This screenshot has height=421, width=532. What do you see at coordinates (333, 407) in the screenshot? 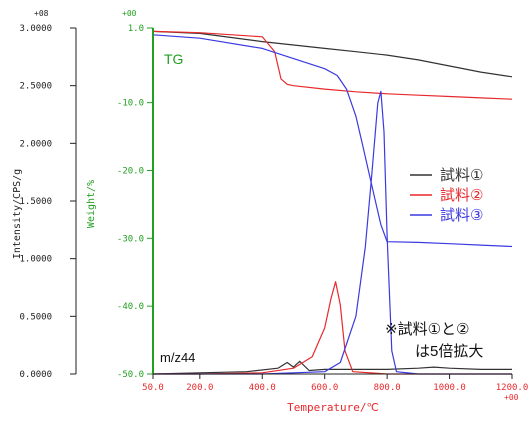
I see `x-axis-label: Temperature/℃` at bounding box center [333, 407].